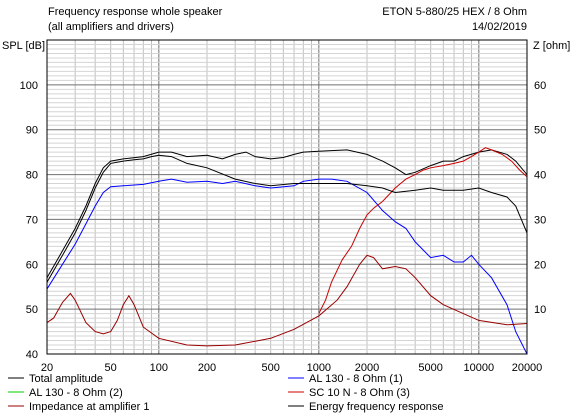 Image resolution: width=577 pixels, height=418 pixels. What do you see at coordinates (111, 27) in the screenshot?
I see `chart-subtitle: (all amplifiers and drivers)` at bounding box center [111, 27].